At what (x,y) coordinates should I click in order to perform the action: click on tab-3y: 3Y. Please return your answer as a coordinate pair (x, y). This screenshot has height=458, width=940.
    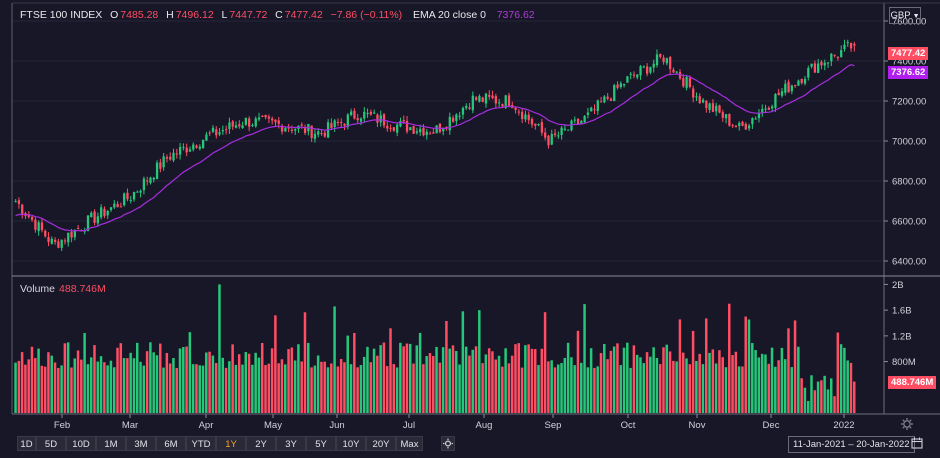
    Looking at the image, I should click on (291, 443).